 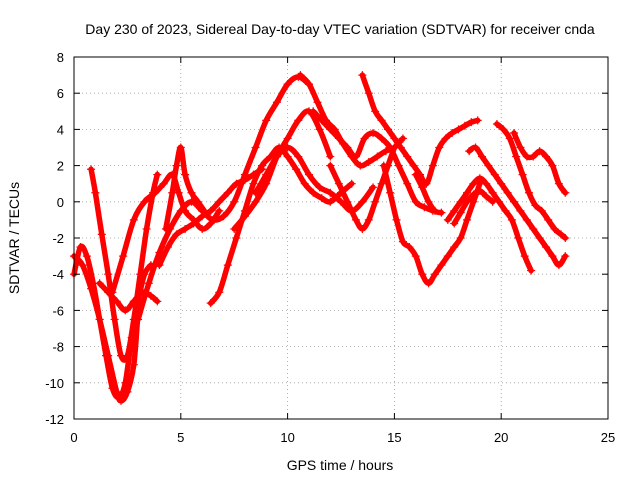 What do you see at coordinates (58, 347) in the screenshot?
I see `y-tick-label: -8` at bounding box center [58, 347].